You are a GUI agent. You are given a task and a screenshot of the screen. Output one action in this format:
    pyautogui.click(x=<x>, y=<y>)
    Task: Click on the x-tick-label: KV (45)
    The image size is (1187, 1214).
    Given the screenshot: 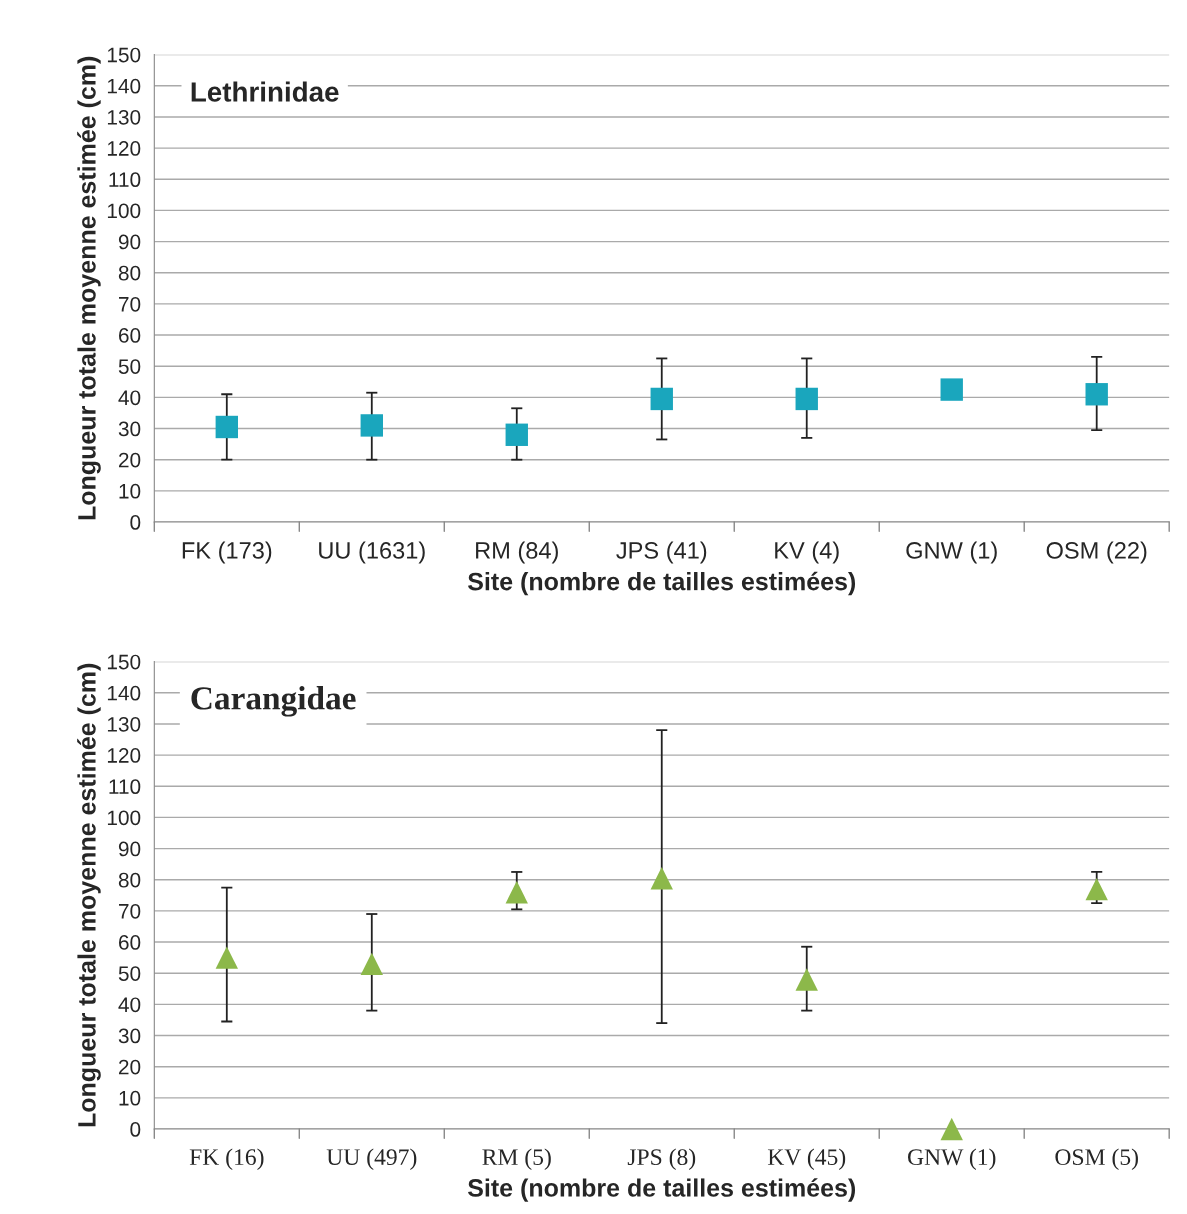 What is the action you would take?
    pyautogui.click(x=806, y=1159)
    